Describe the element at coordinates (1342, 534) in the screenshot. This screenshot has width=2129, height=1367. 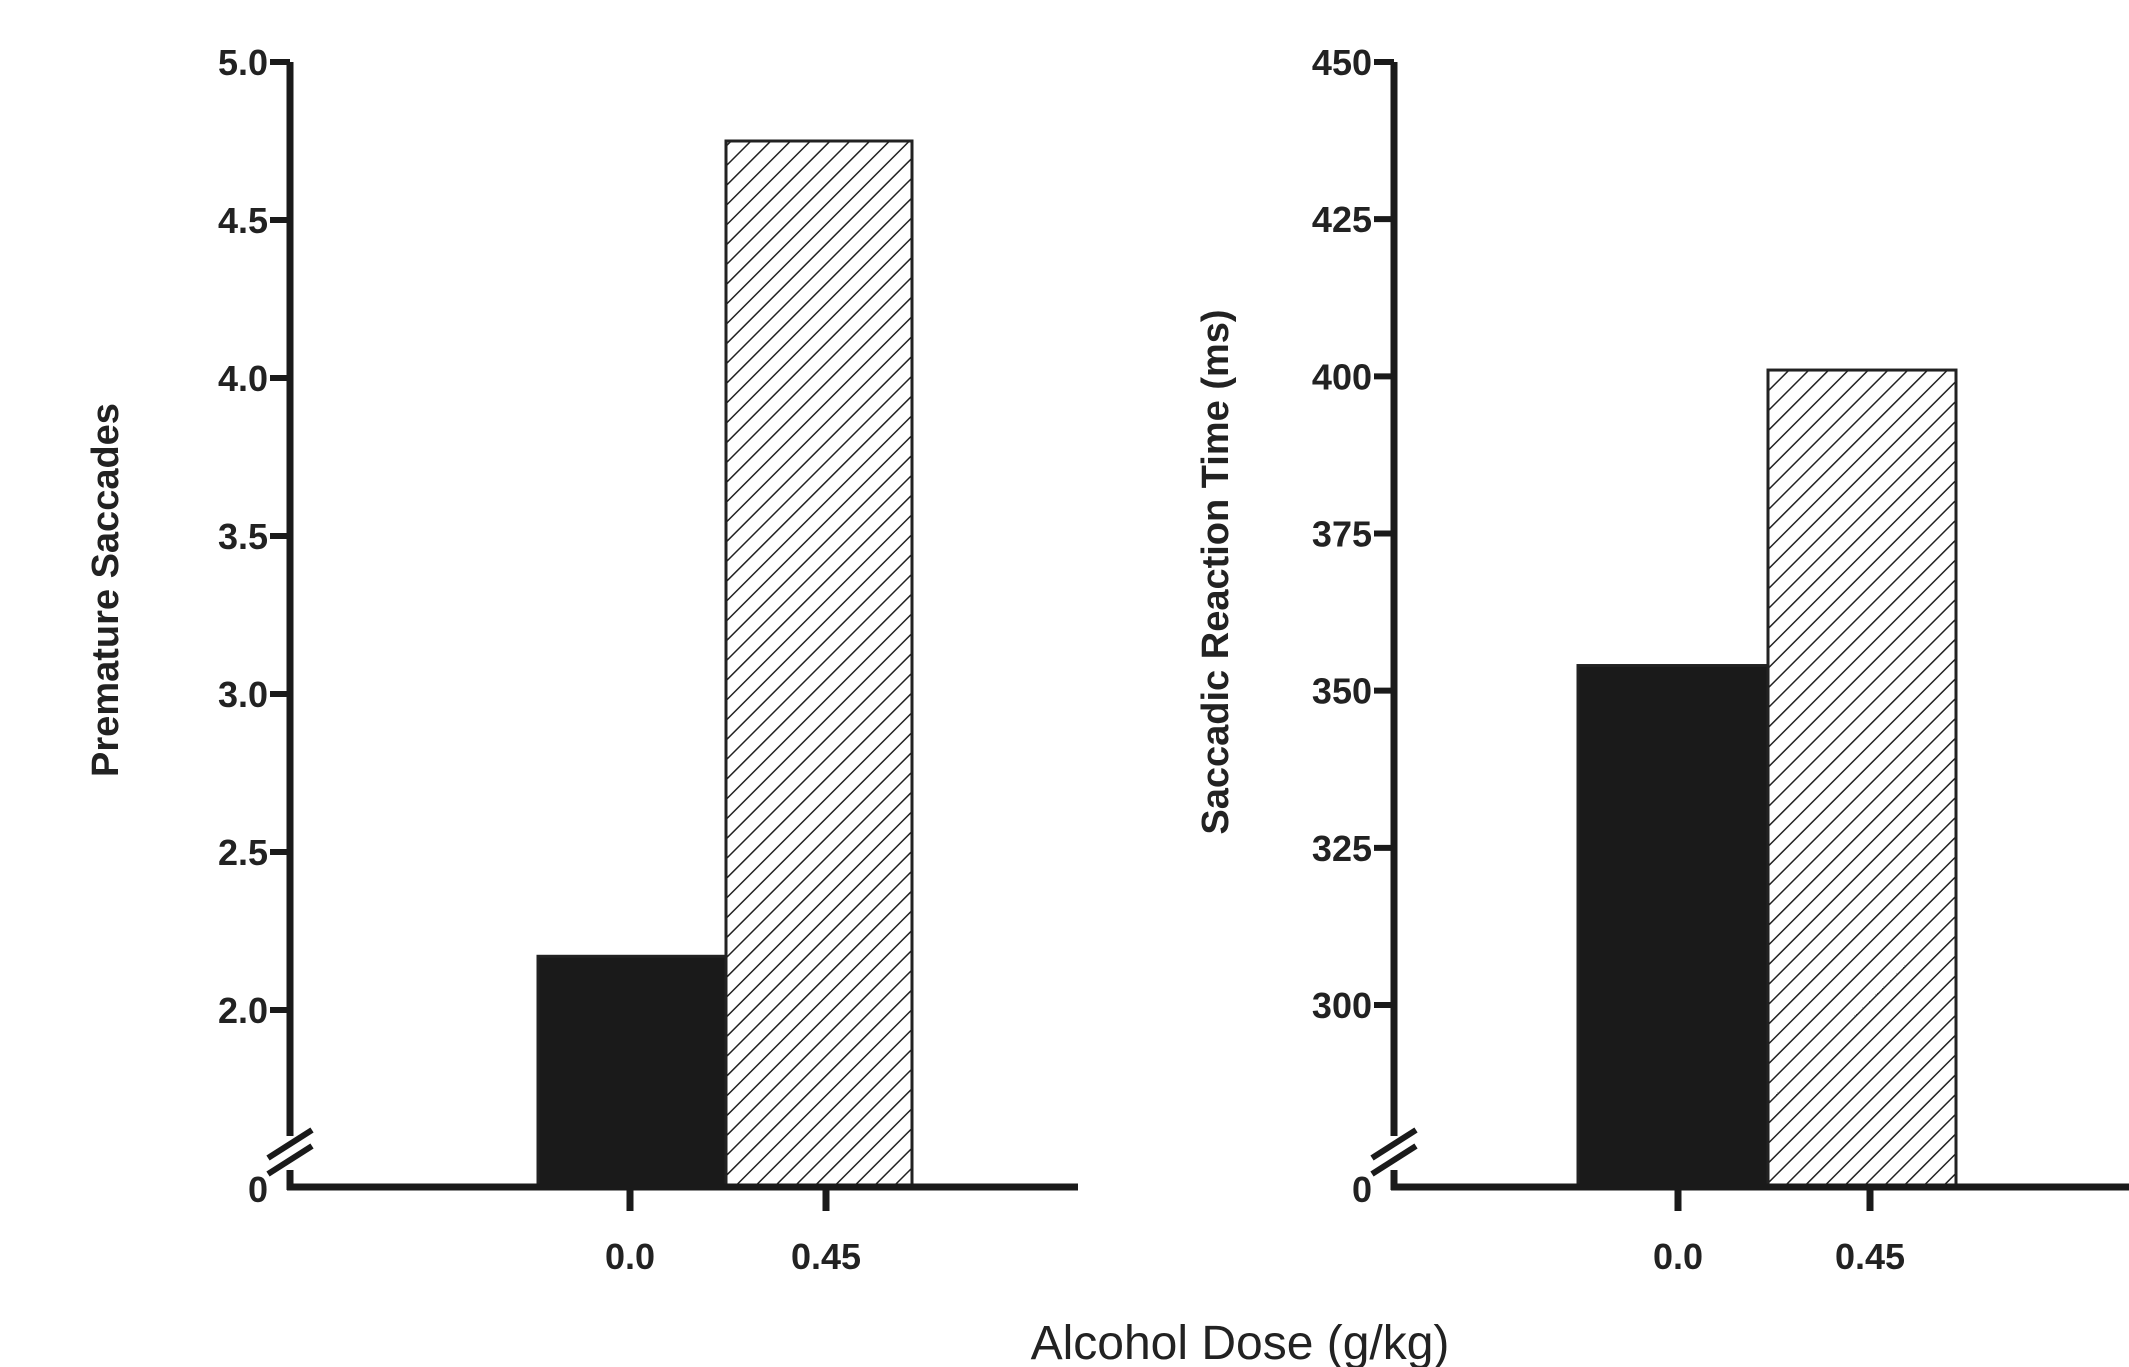
I see `y-tick-label: 375` at that location.